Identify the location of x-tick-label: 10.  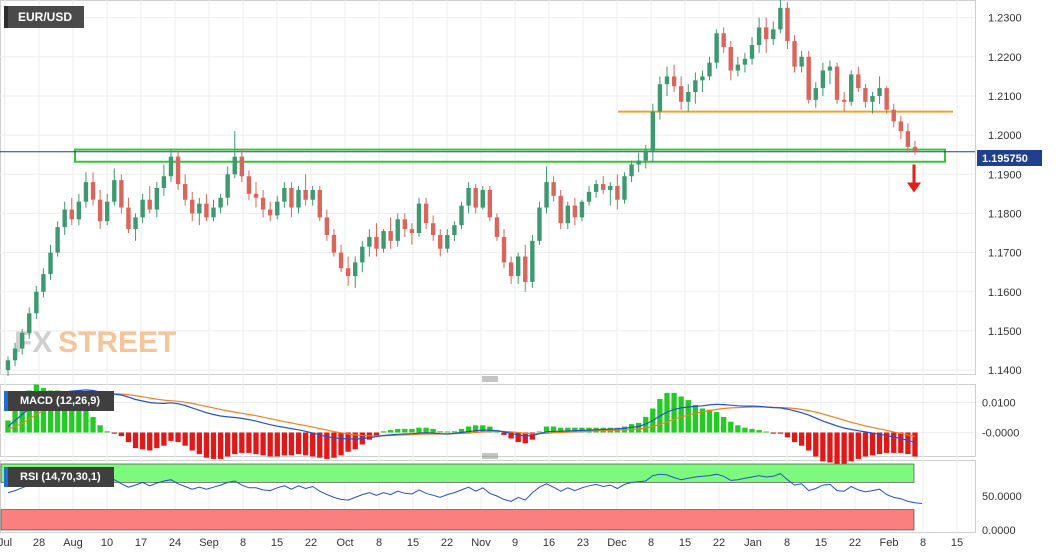
(107, 543).